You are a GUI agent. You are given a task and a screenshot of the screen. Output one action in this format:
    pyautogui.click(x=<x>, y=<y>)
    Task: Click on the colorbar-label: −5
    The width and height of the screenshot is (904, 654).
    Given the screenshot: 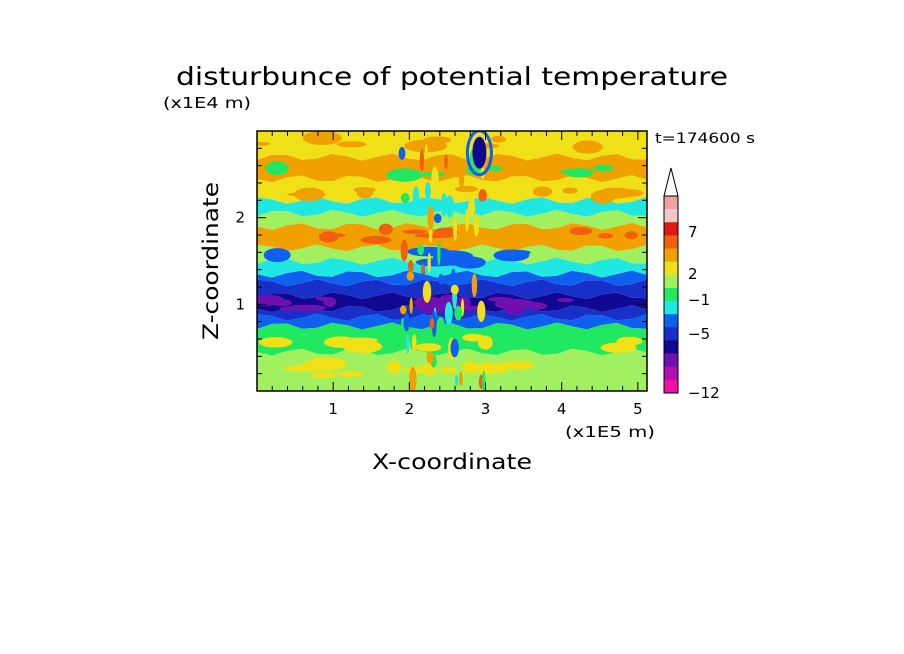 What is the action you would take?
    pyautogui.click(x=699, y=334)
    